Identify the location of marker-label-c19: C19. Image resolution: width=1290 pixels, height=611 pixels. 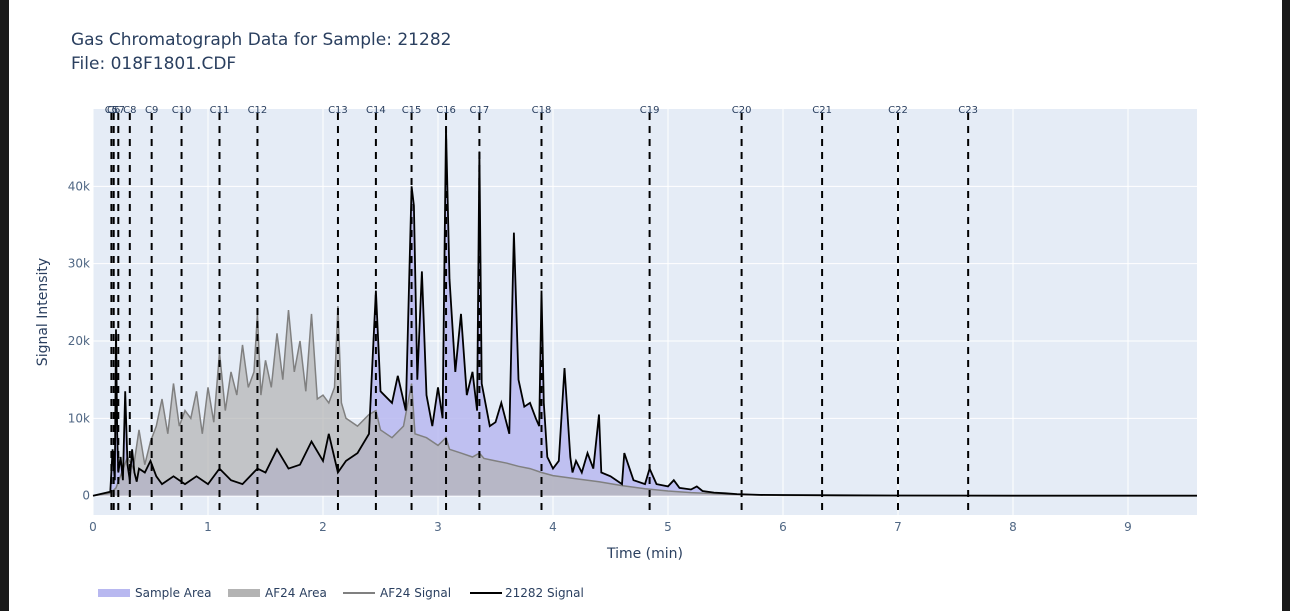
(650, 110).